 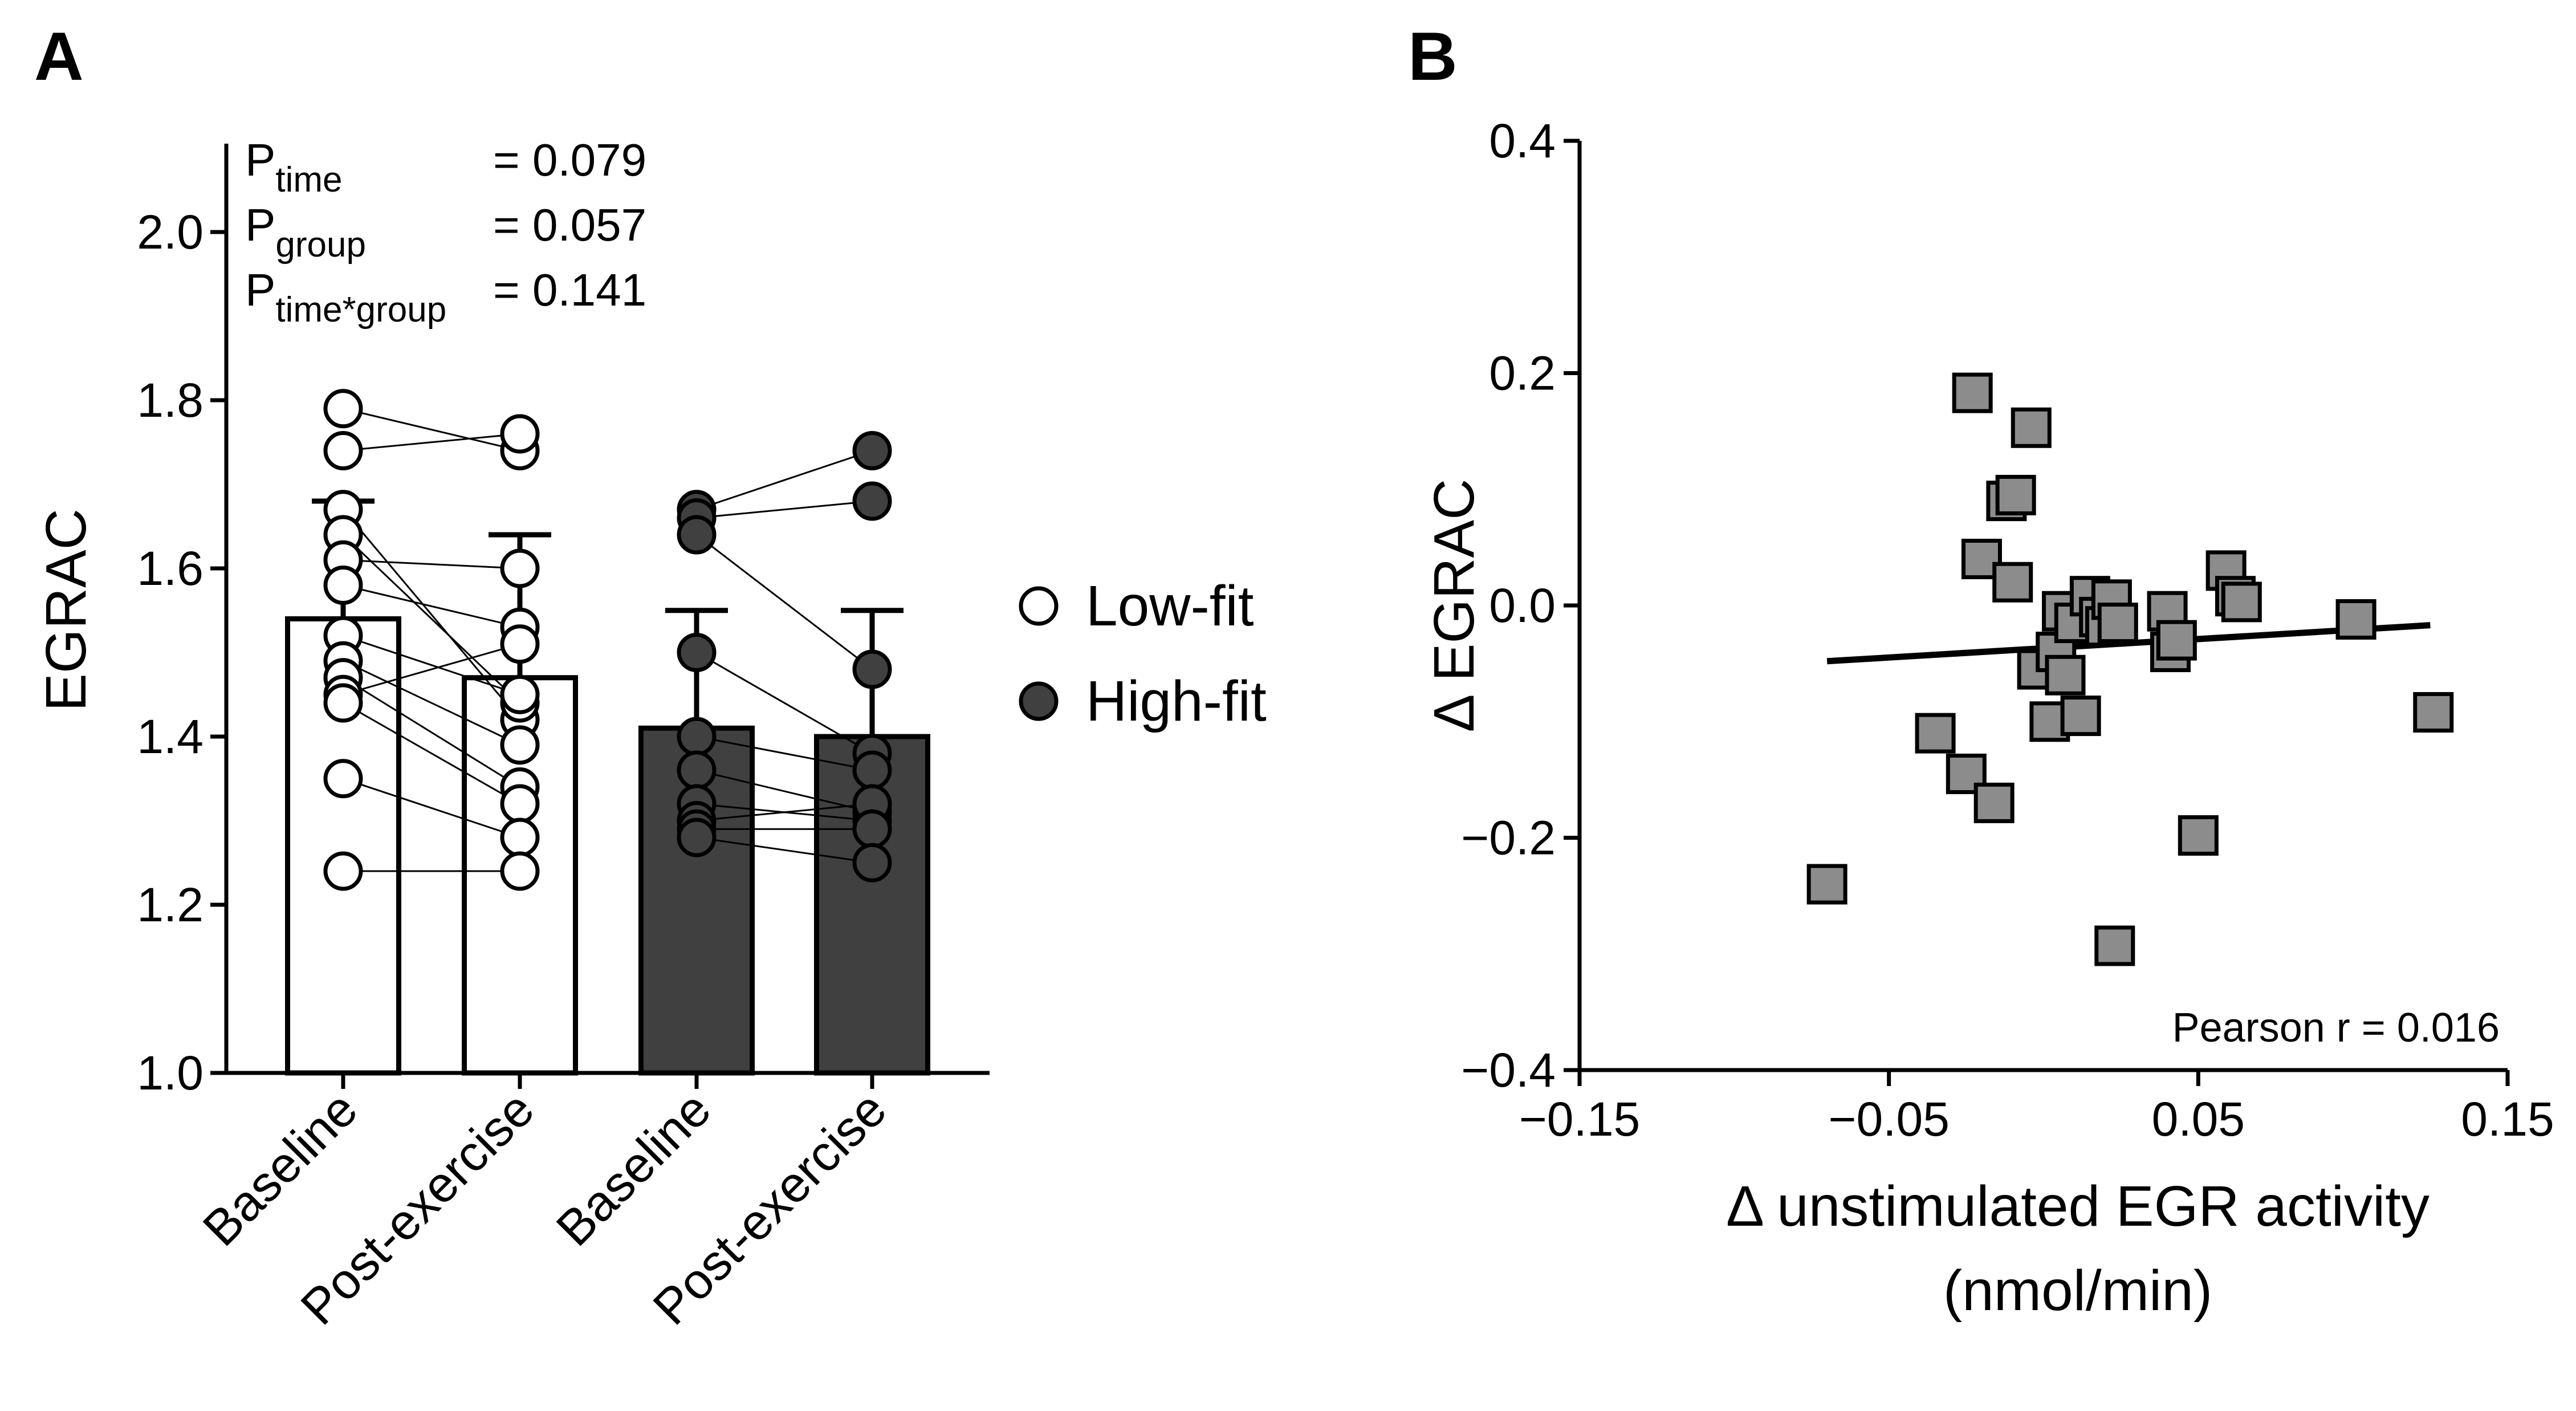 What do you see at coordinates (1889, 1119) in the screenshot?
I see `b-x-tick-label-1: −0.05` at bounding box center [1889, 1119].